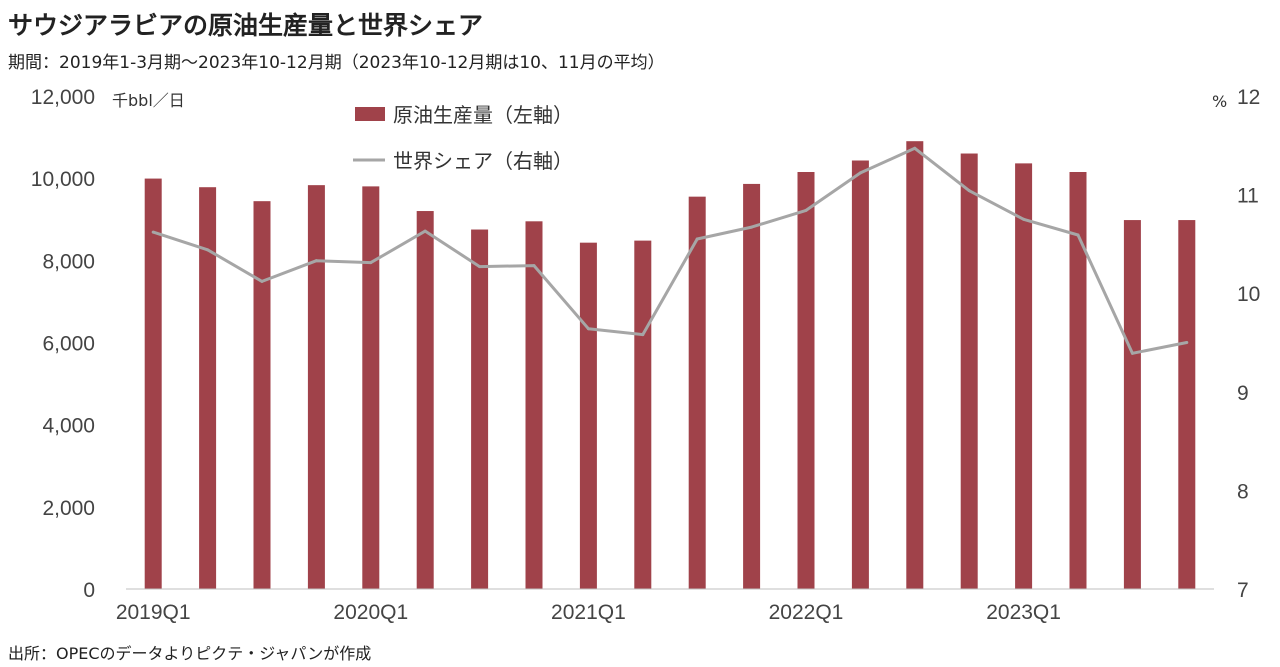 The height and width of the screenshot is (667, 1280). What do you see at coordinates (316, 387) in the screenshot?
I see `bar-2019Q4` at bounding box center [316, 387].